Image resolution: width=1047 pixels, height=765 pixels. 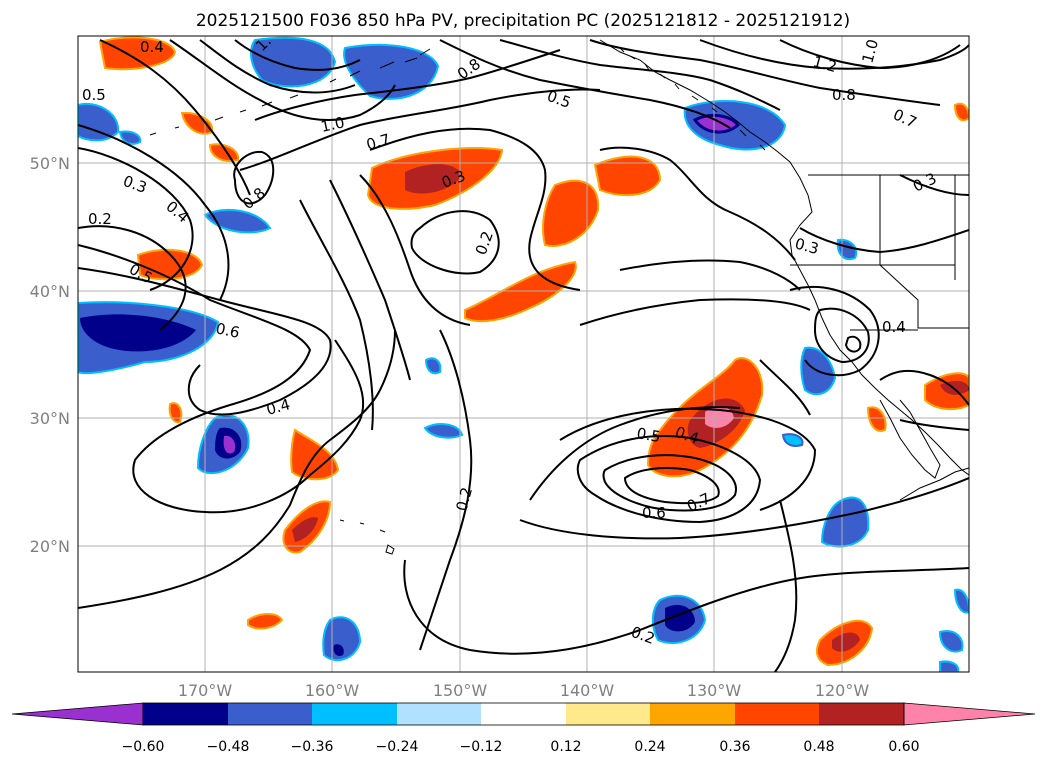 What do you see at coordinates (205, 690) in the screenshot?
I see `lon-label: 170°W` at bounding box center [205, 690].